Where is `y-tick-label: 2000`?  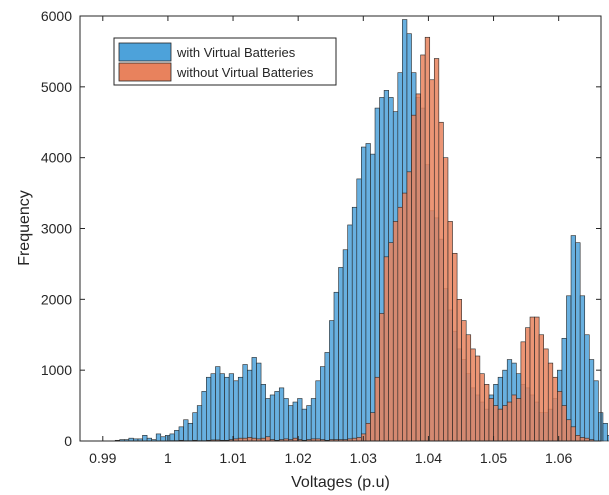
y-tick-label: 2000 is located at coordinates (56, 299).